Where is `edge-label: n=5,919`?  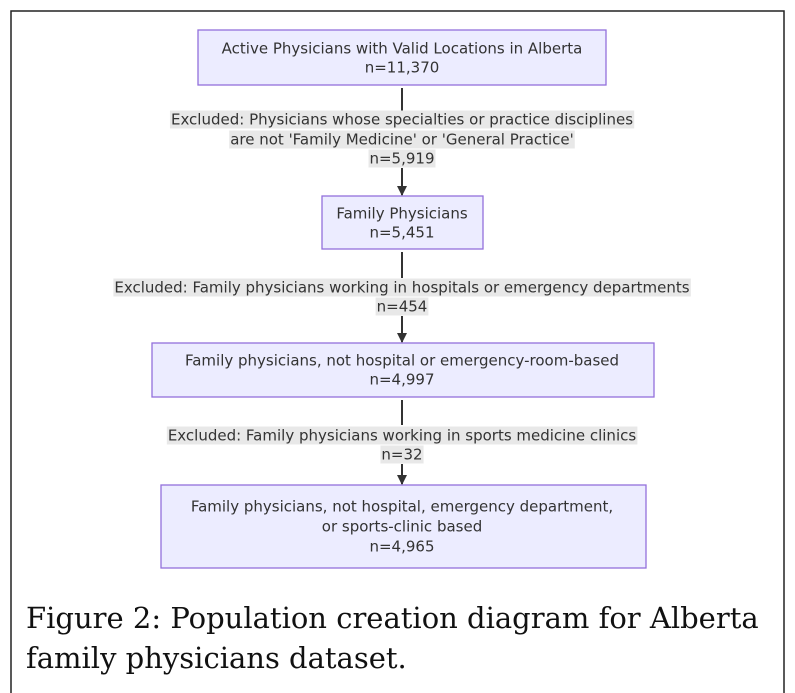 edge-label: n=5,919 is located at coordinates (401, 159).